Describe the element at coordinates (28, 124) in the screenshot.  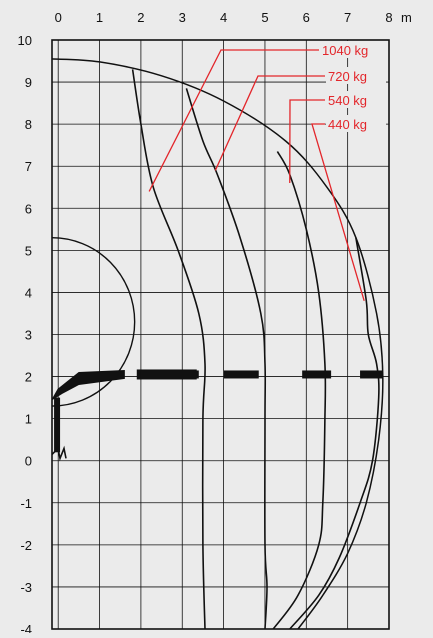
I see `y-tick-label: 8` at that location.